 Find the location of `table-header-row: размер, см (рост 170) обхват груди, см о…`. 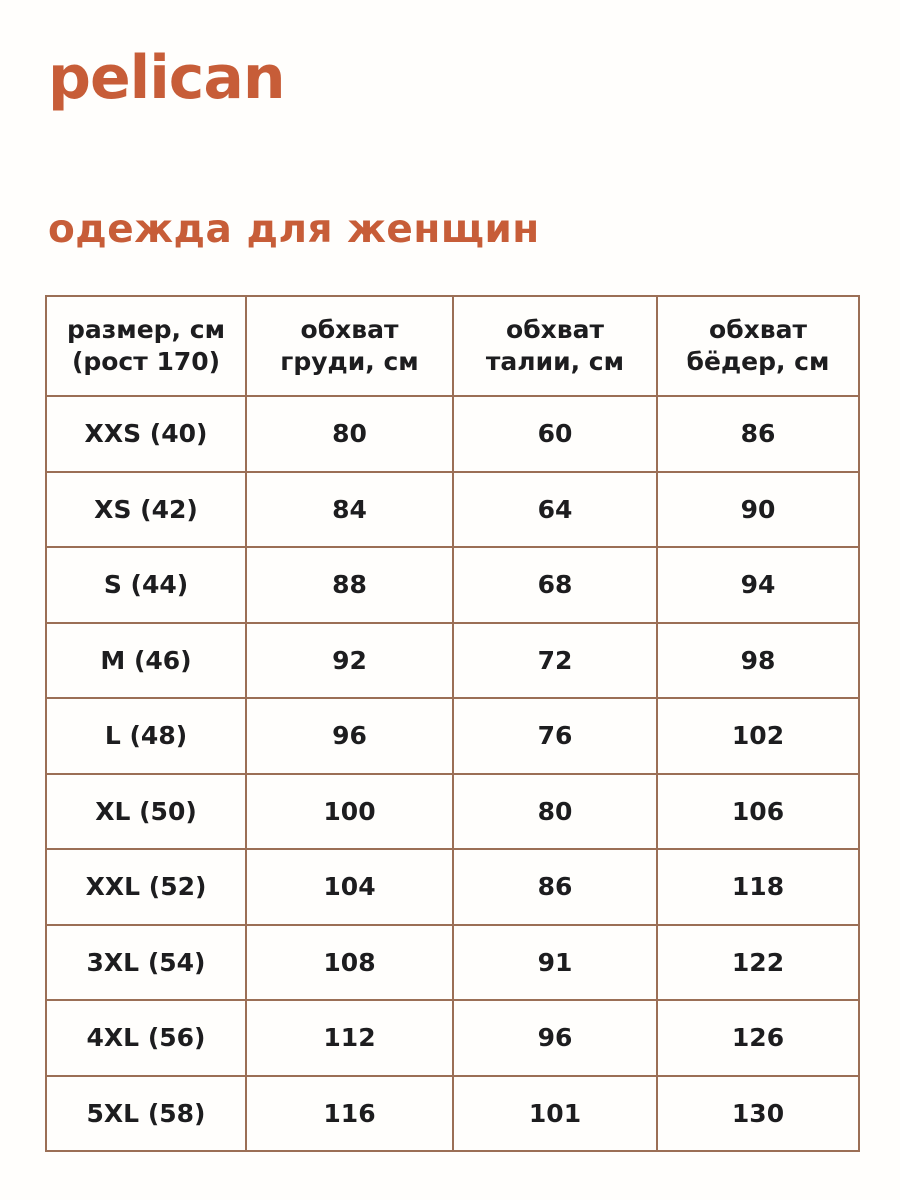

table-header-row: размер, см (рост 170) обхват груди, см о… is located at coordinates (452, 346).